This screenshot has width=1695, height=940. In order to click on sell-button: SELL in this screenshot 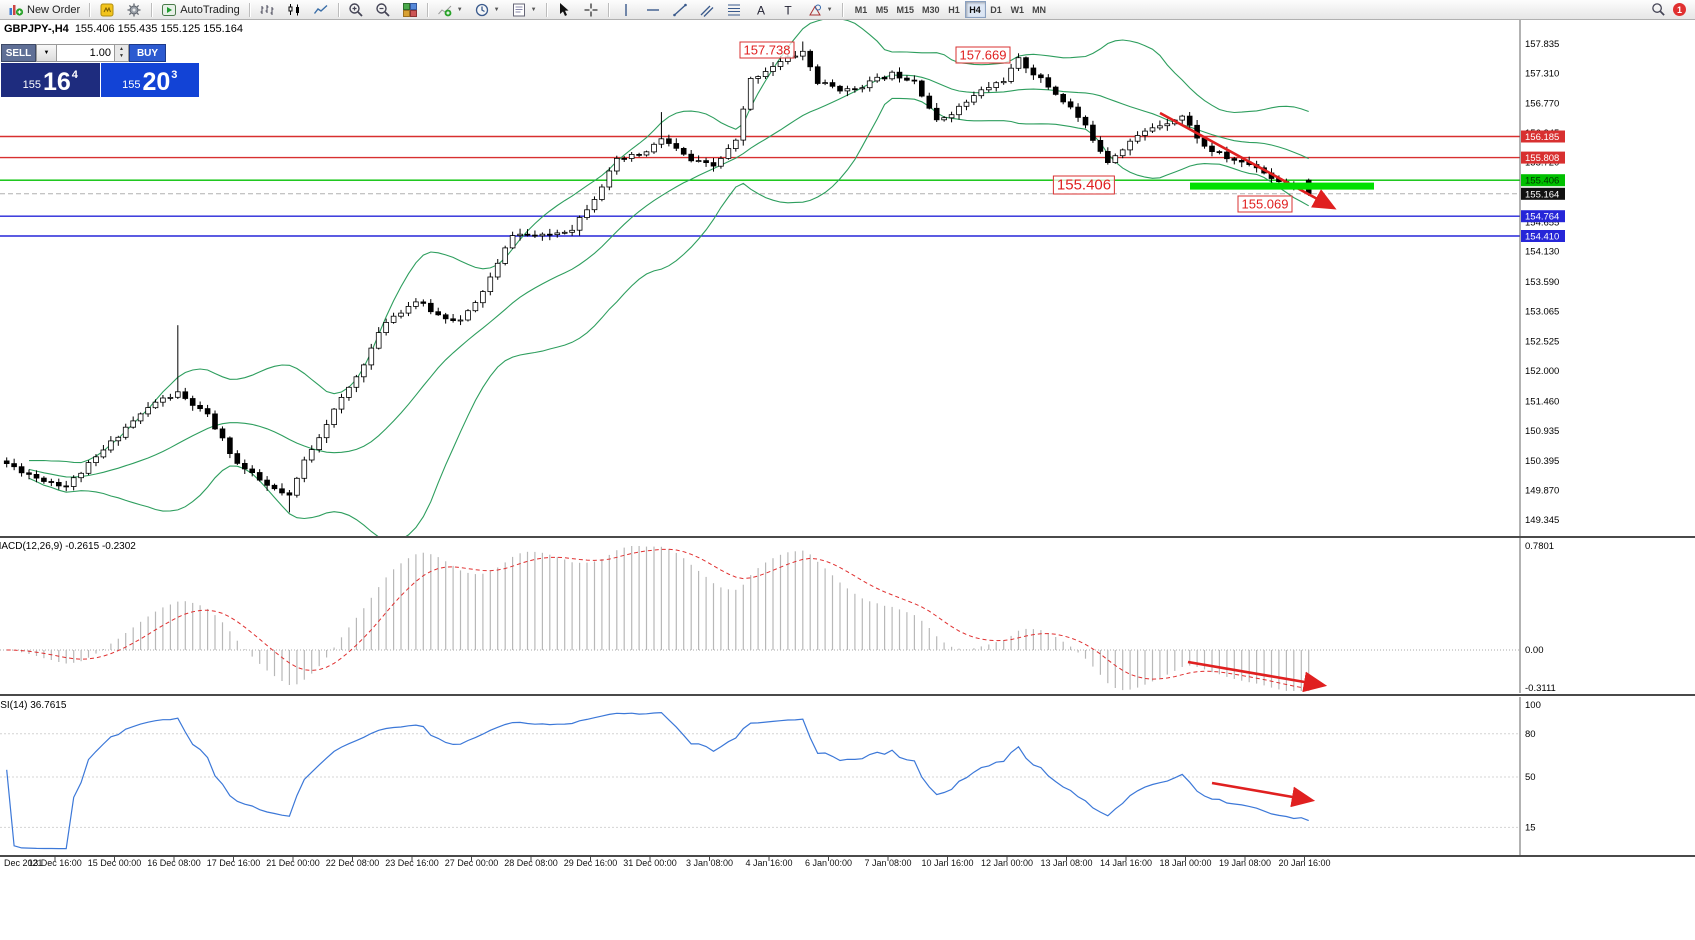, I will do `click(18, 53)`.